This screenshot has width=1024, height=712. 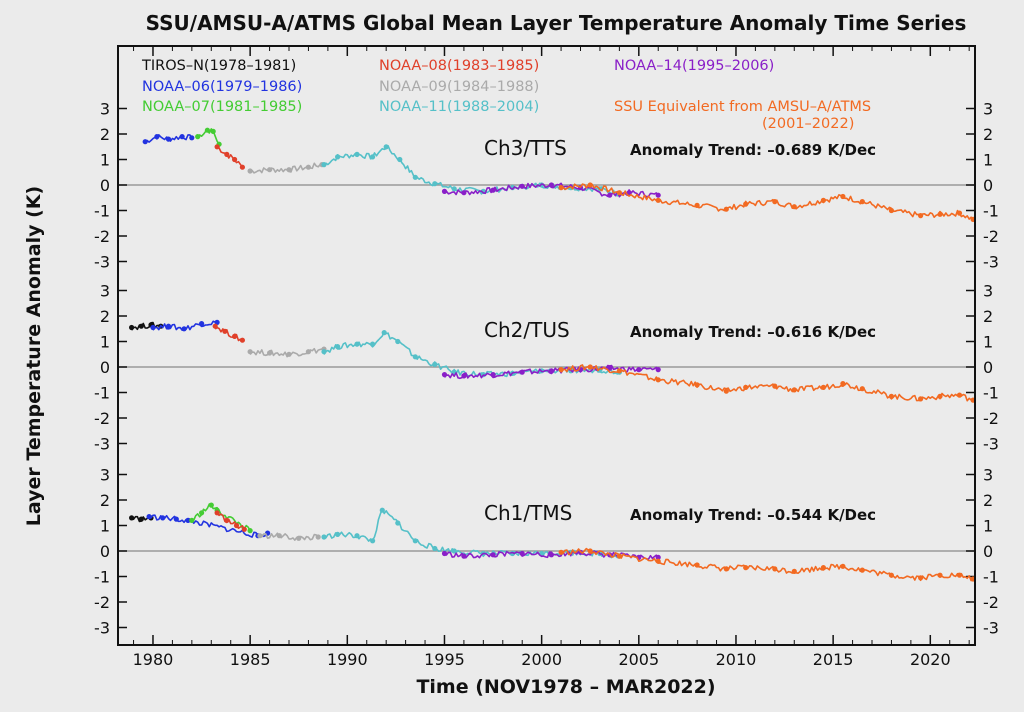 What do you see at coordinates (34, 356) in the screenshot?
I see `y-axis-label: Layer Temperature Anomaly (K)` at bounding box center [34, 356].